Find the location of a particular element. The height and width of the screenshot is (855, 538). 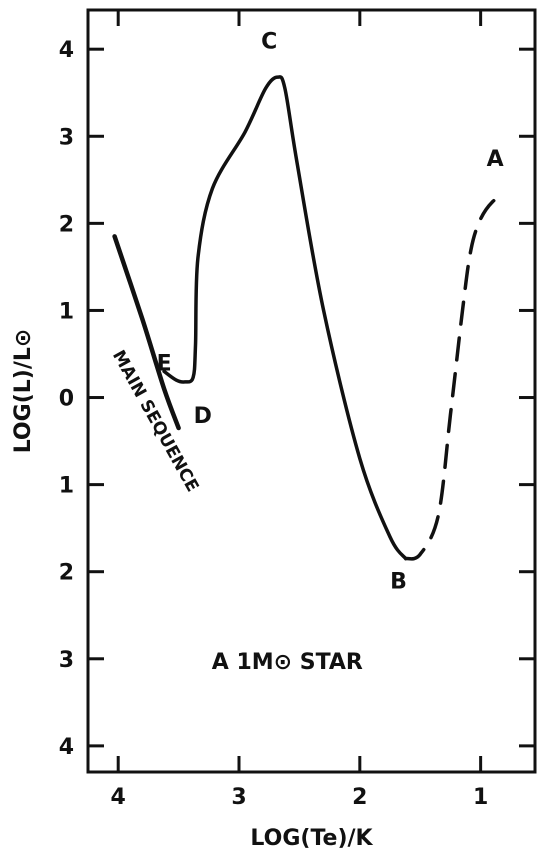

x-tick-label: 4 is located at coordinates (118, 797).